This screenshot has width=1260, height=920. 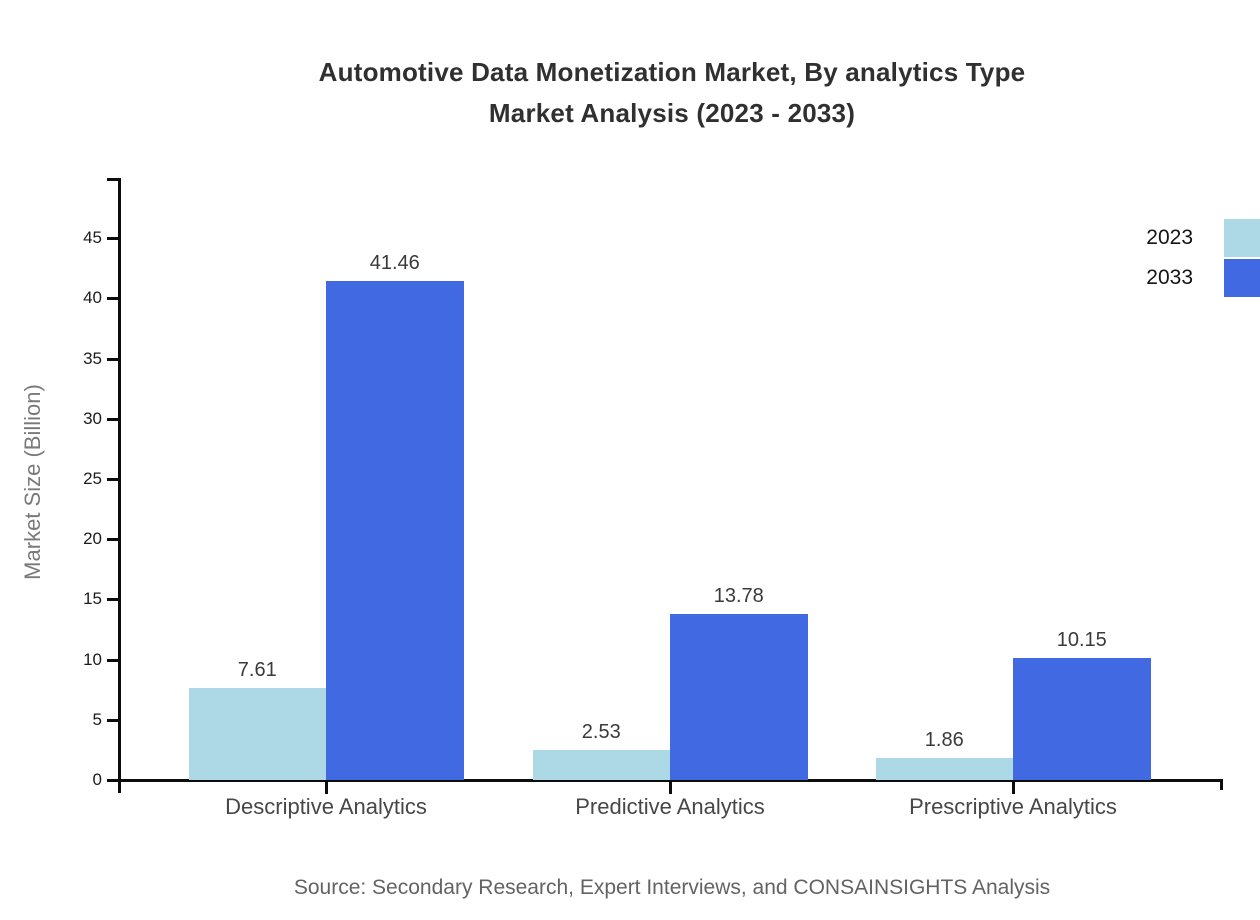 What do you see at coordinates (92, 539) in the screenshot?
I see `y-tick-label-20: 20` at bounding box center [92, 539].